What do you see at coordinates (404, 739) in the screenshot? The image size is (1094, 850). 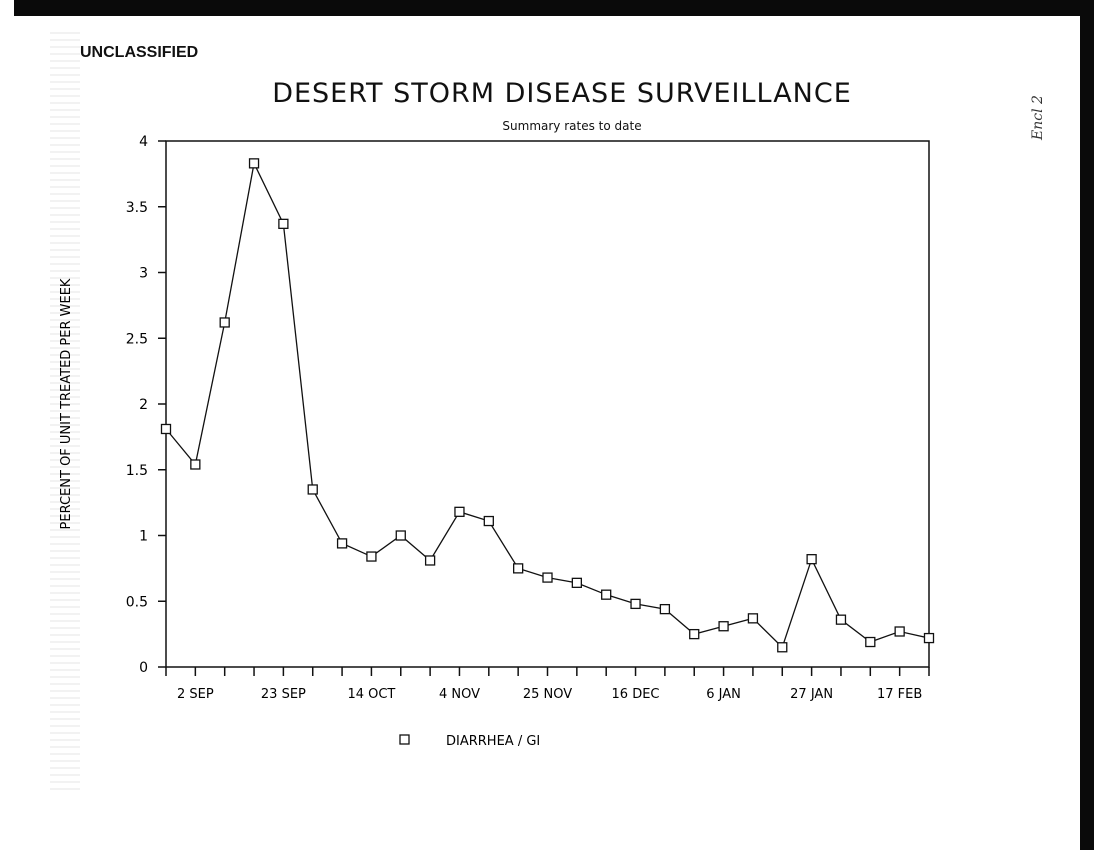 I see `legend-marker` at bounding box center [404, 739].